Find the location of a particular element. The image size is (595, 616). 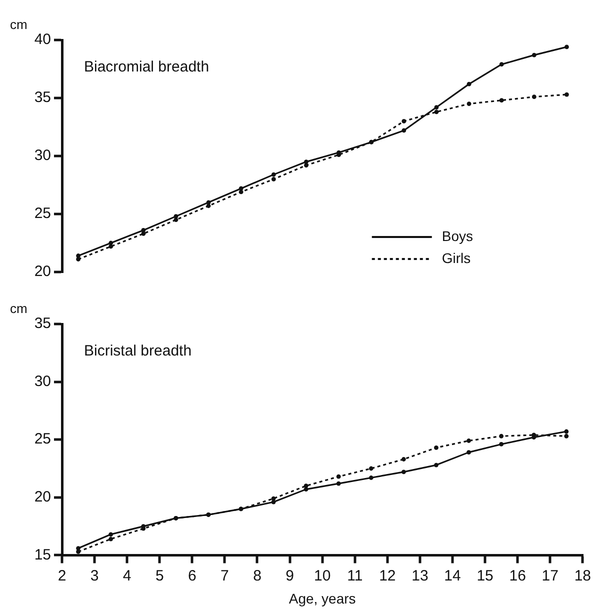

y-tick-label: 15 is located at coordinates (42, 555).